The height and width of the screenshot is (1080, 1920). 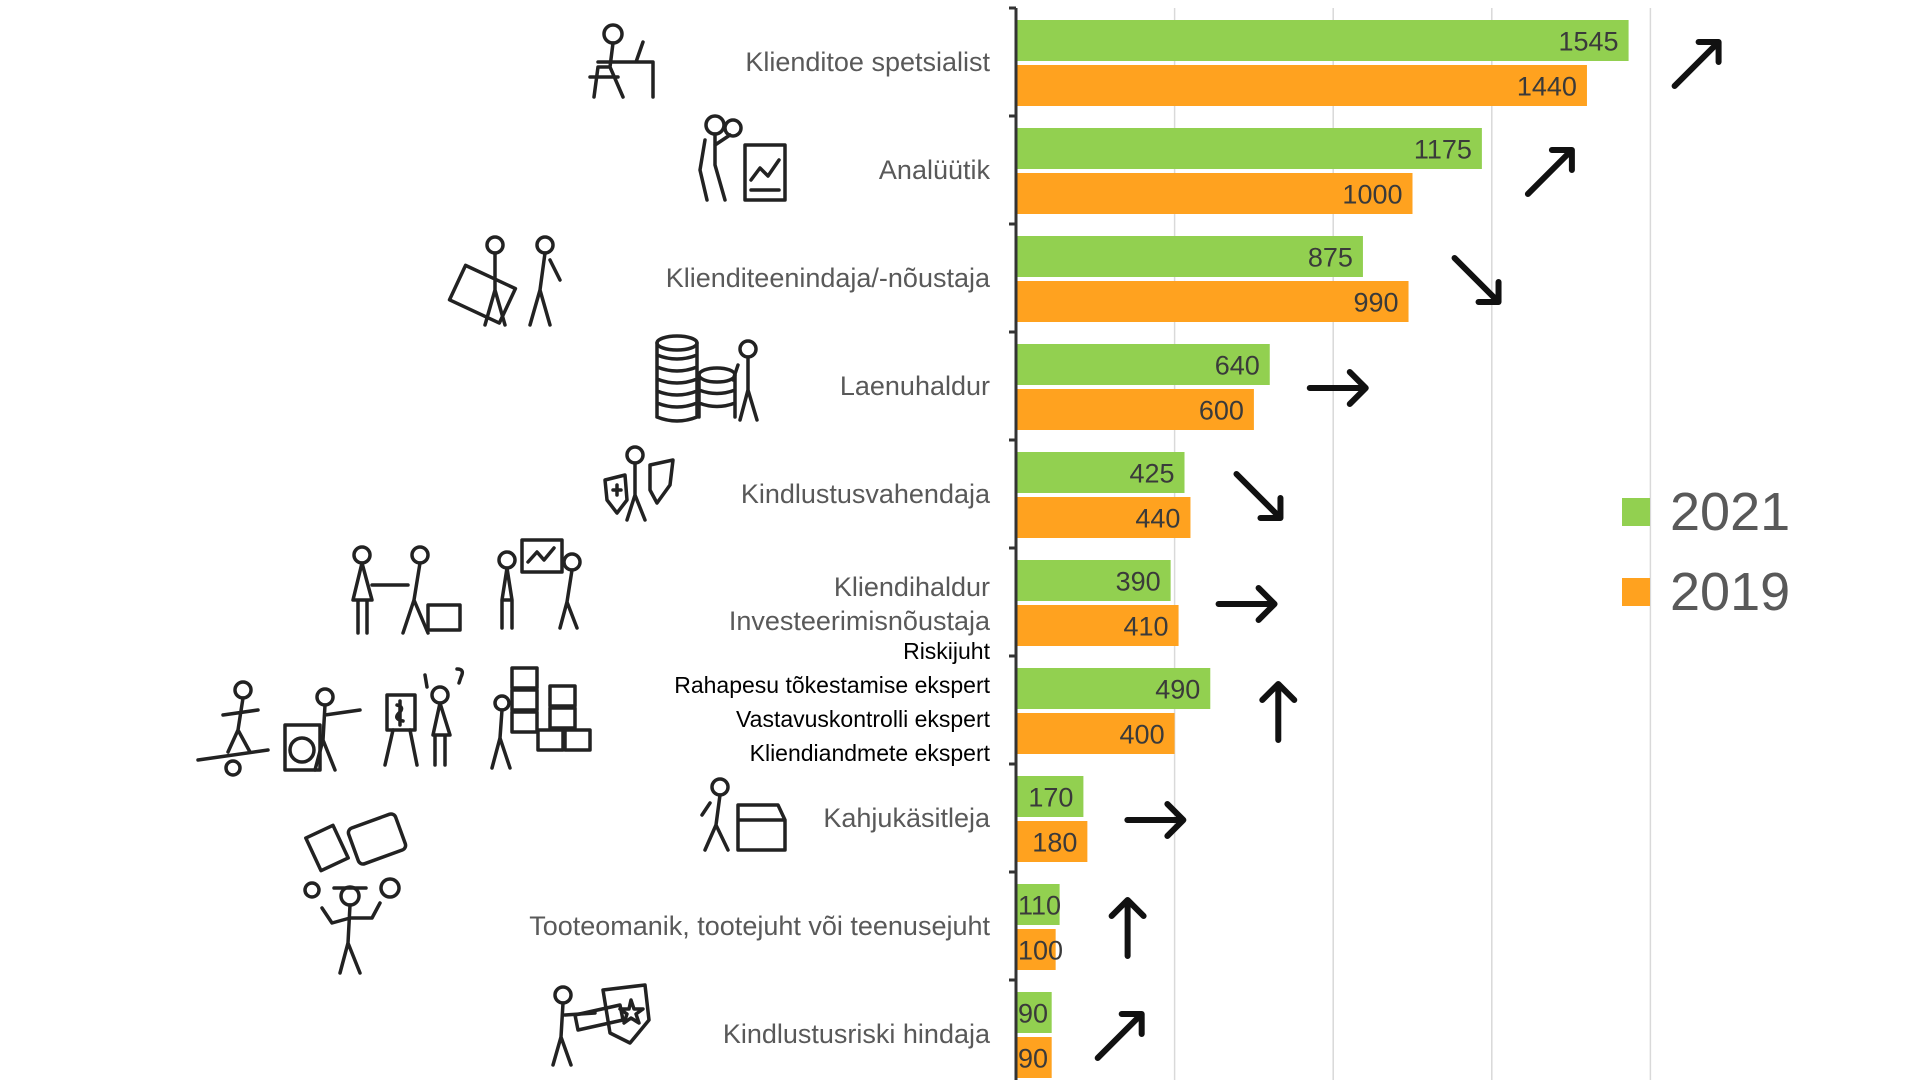 I want to click on coins-loan-icon, so click(x=707, y=378).